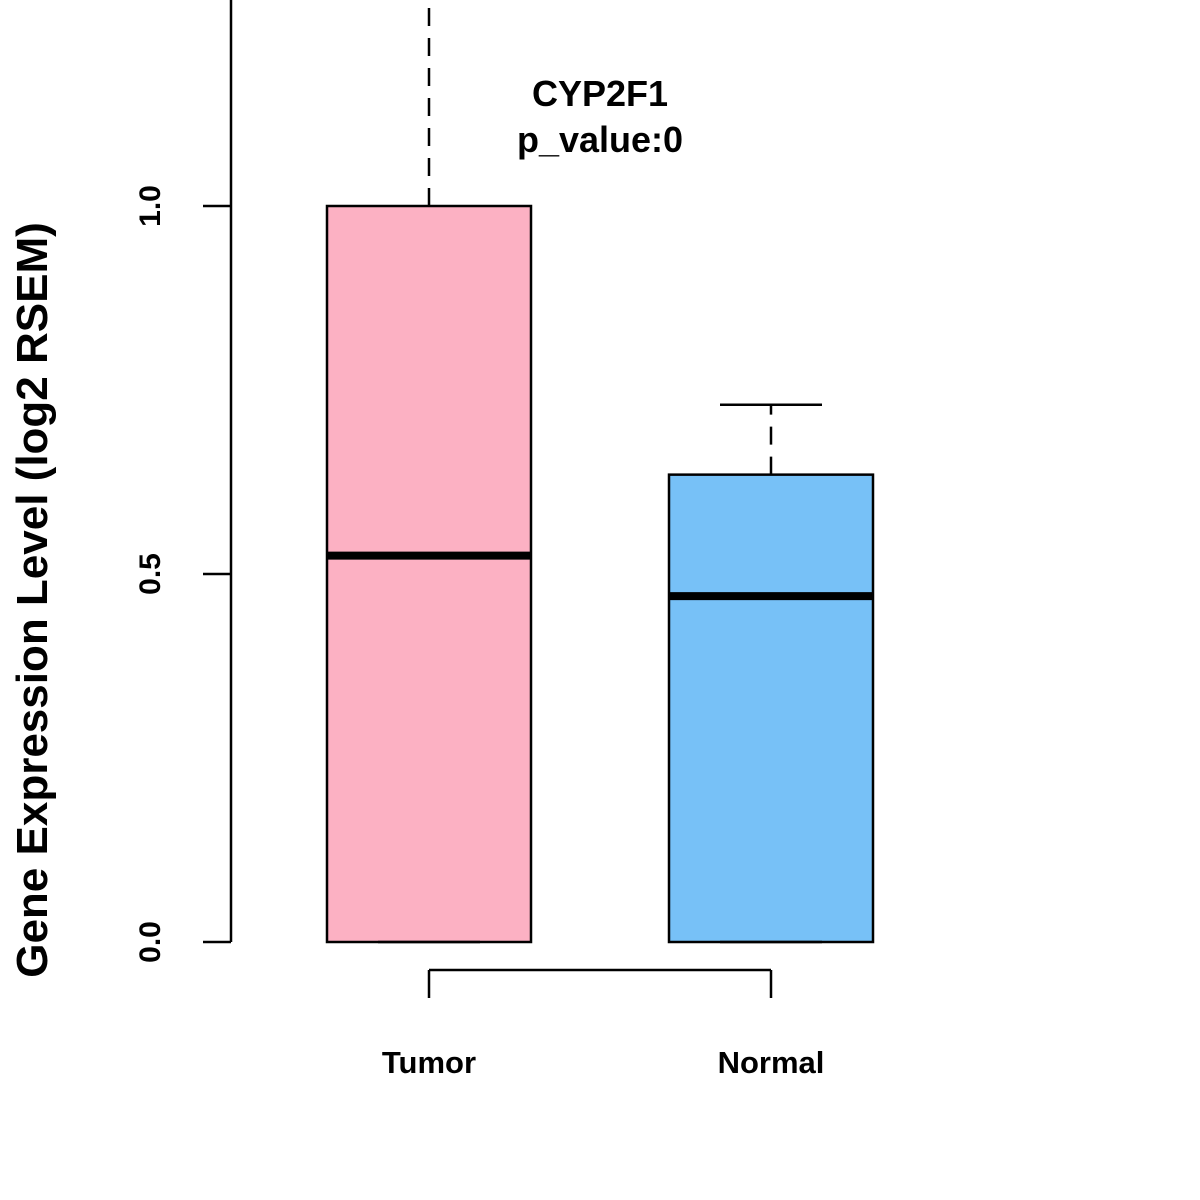 This screenshot has width=1200, height=1200. What do you see at coordinates (771, 1062) in the screenshot?
I see `category-label-normal: Normal` at bounding box center [771, 1062].